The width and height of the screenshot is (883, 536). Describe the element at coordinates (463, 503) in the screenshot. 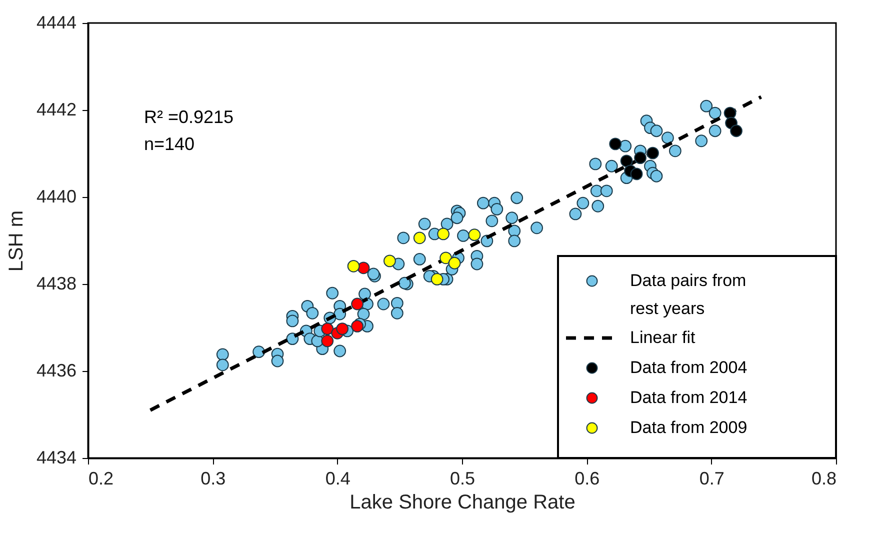

I see `x-axis-title: Lake Shore Change Rate` at that location.